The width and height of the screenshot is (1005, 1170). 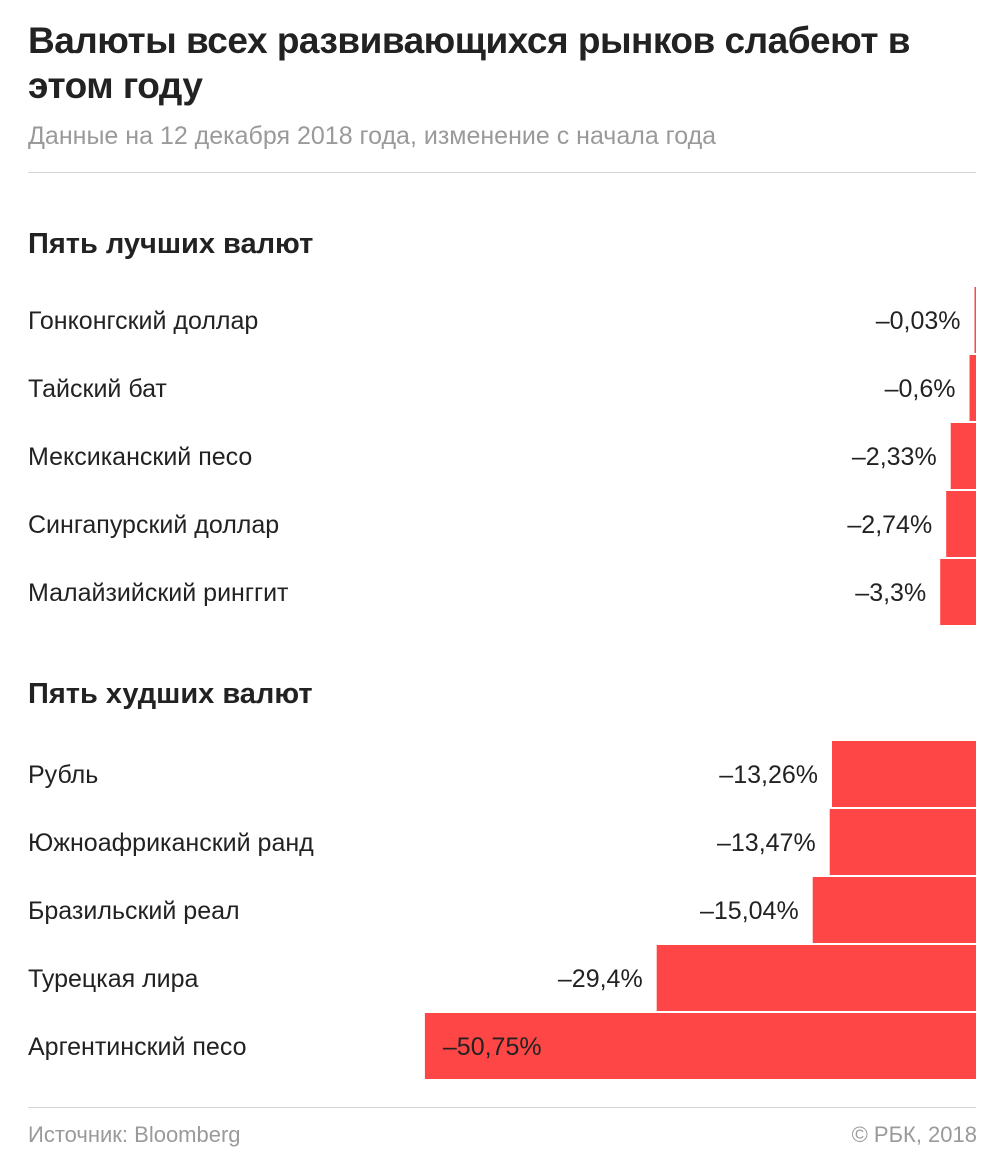 I want to click on value-label: –2,74%, so click(x=889, y=525).